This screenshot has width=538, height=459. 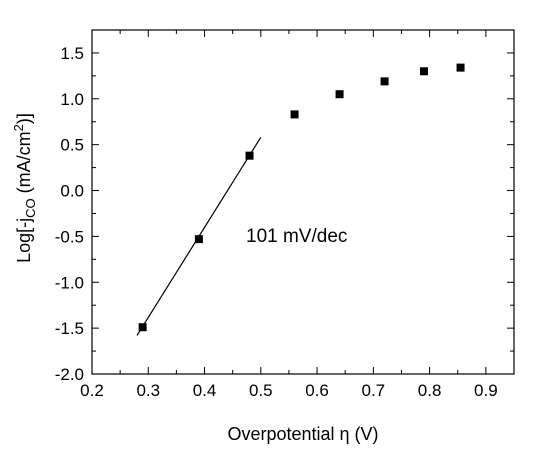 What do you see at coordinates (302, 434) in the screenshot?
I see `x-axis-title: Overpotential η (V)` at bounding box center [302, 434].